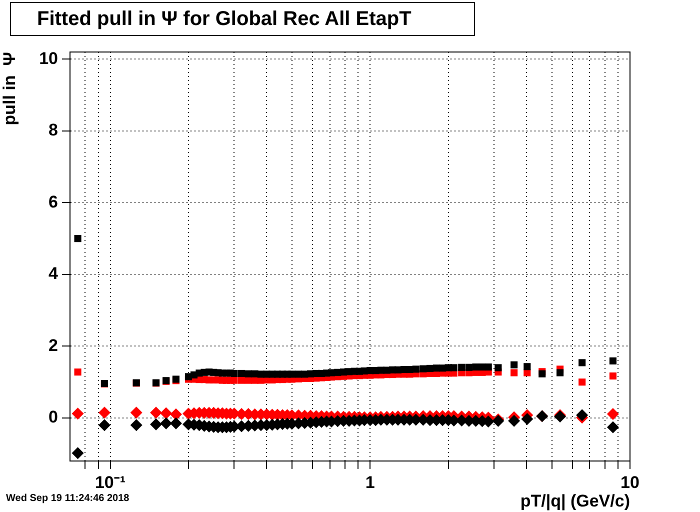  Describe the element at coordinates (48, 58) in the screenshot. I see `y-tick-label: 10` at that location.